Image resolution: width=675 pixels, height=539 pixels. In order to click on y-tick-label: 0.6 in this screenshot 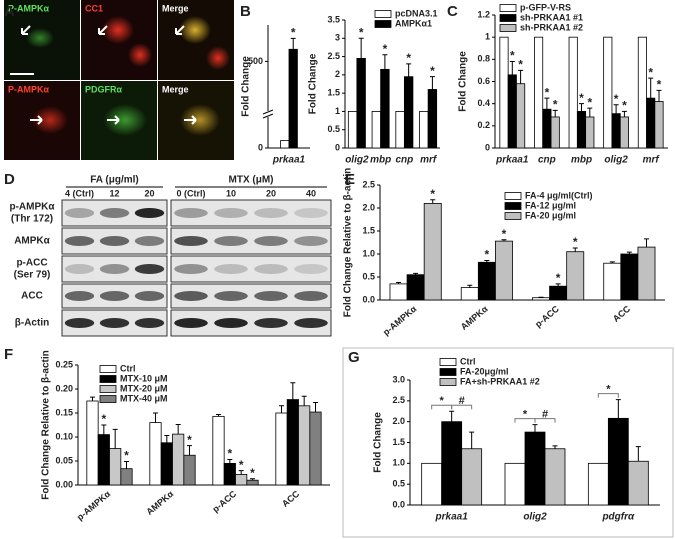, I will do `click(483, 81)`.